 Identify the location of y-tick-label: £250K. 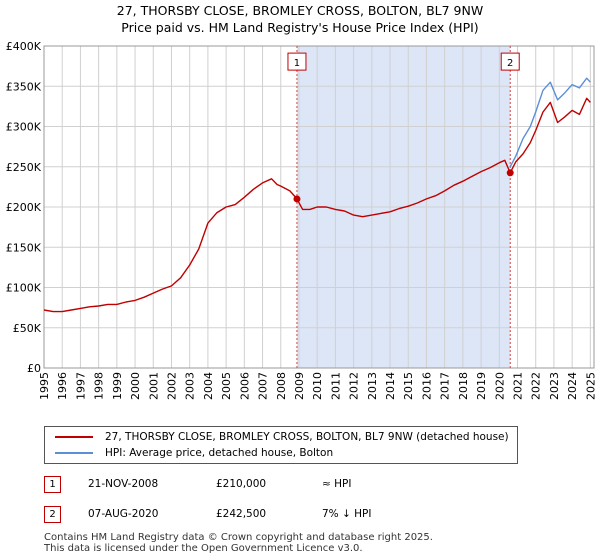
(24, 167).